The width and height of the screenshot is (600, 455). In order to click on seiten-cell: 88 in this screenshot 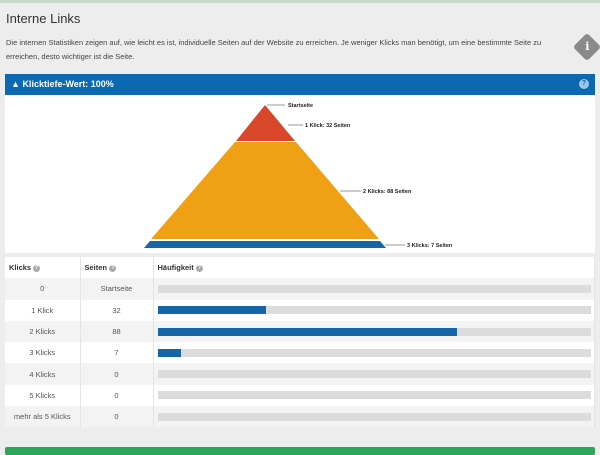, I will do `click(117, 331)`.